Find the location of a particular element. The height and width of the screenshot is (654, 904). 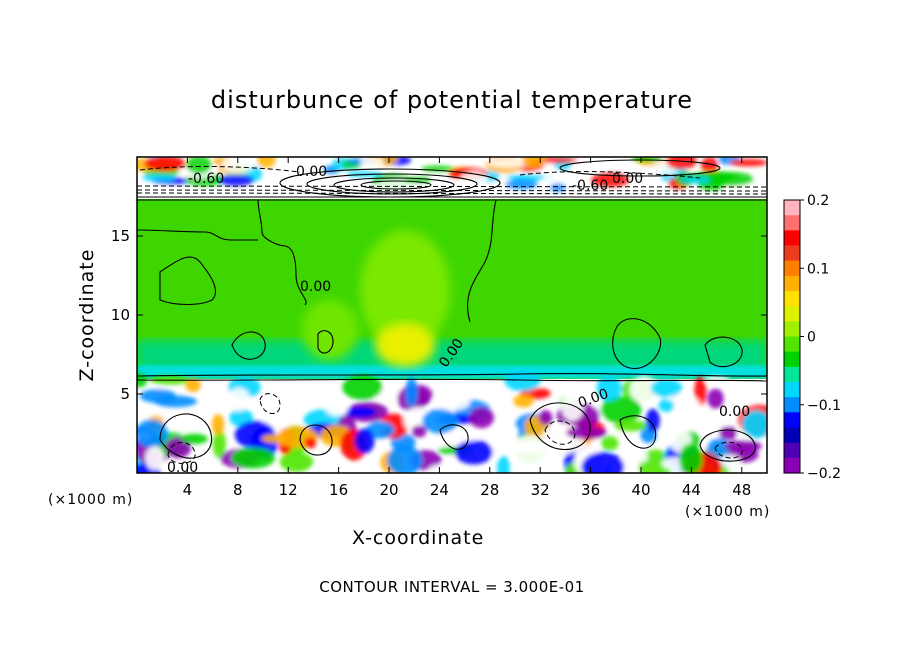

colorbar-tick-label: −0.2 is located at coordinates (824, 474).